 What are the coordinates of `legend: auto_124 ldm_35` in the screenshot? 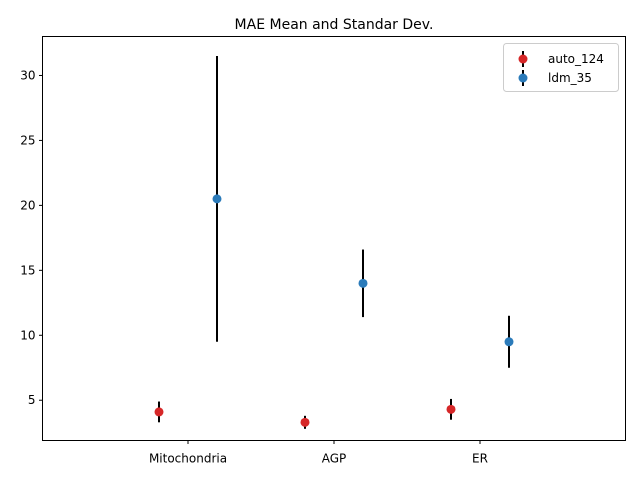 It's located at (561, 67).